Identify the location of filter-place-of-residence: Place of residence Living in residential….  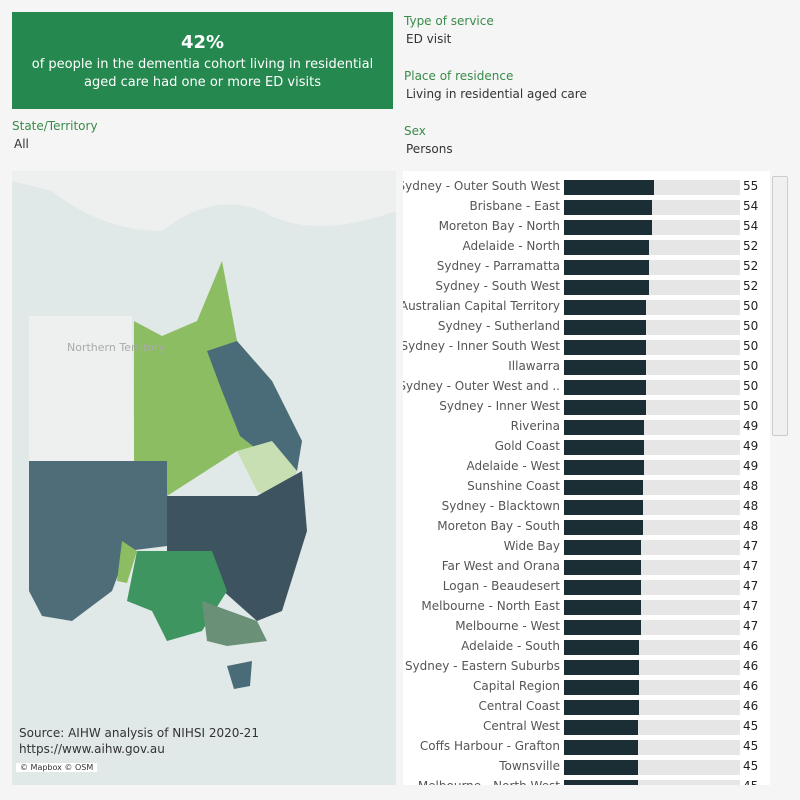
(495, 85).